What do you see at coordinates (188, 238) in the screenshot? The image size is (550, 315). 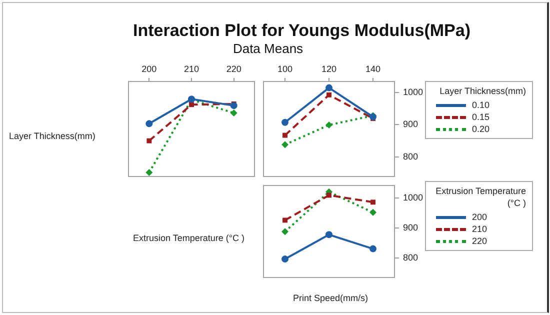 I see `y-axis-title: Extrusion Temperature (°C )` at bounding box center [188, 238].